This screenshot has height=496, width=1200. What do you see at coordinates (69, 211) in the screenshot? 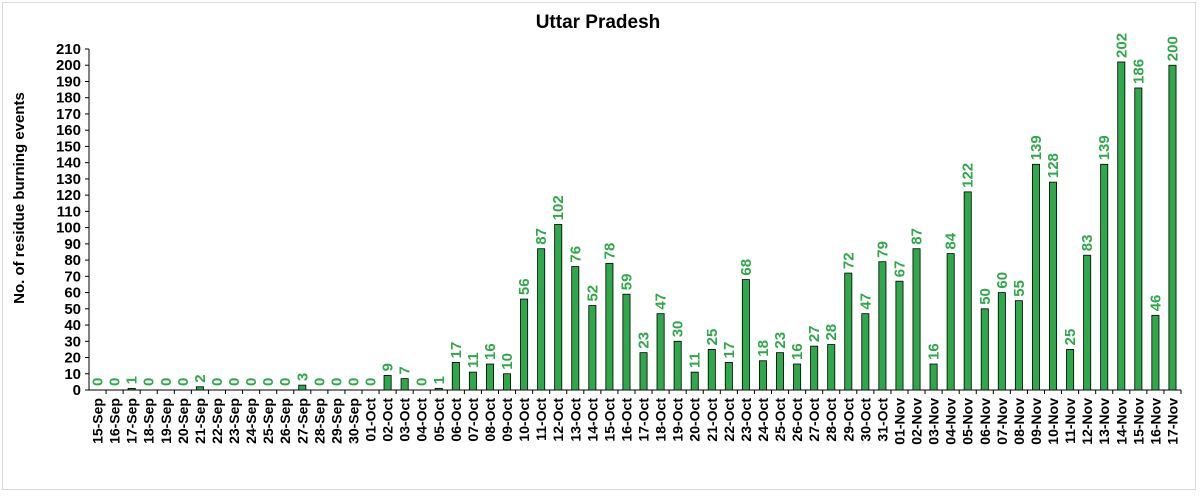
I see `y-tick-label: 110` at bounding box center [69, 211].